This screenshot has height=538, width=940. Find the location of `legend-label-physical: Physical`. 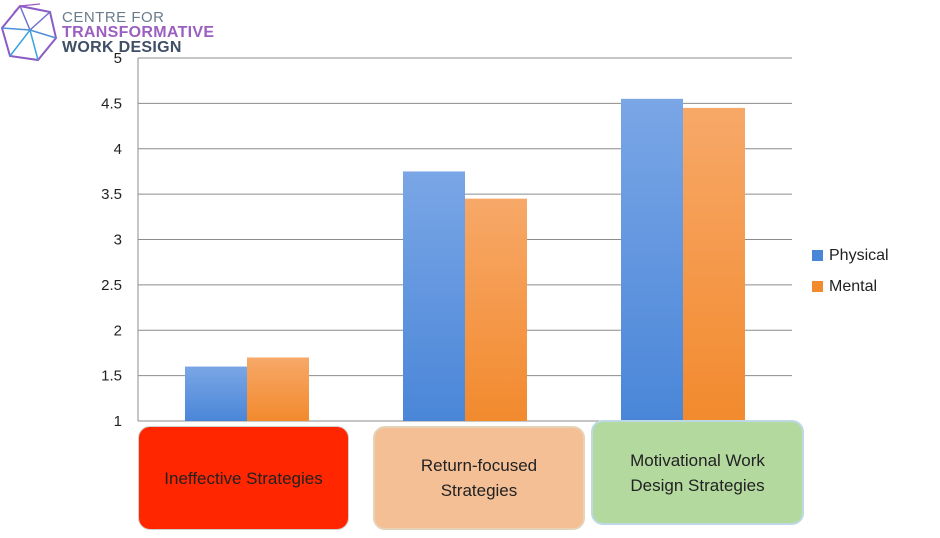

legend-label-physical: Physical is located at coordinates (859, 255).